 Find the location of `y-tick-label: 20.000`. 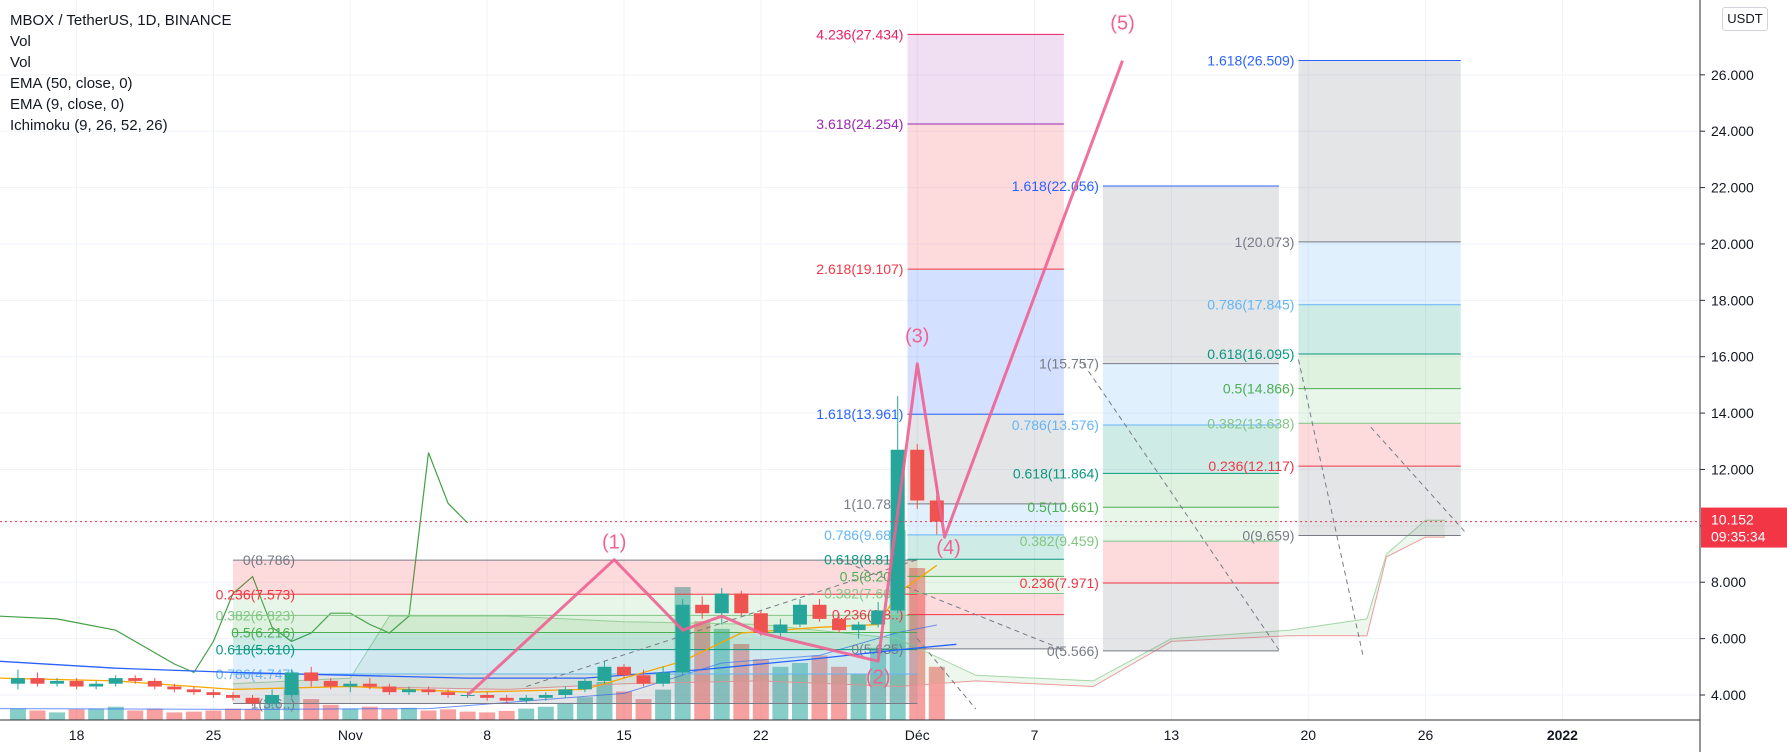

y-tick-label: 20.000 is located at coordinates (1732, 244).